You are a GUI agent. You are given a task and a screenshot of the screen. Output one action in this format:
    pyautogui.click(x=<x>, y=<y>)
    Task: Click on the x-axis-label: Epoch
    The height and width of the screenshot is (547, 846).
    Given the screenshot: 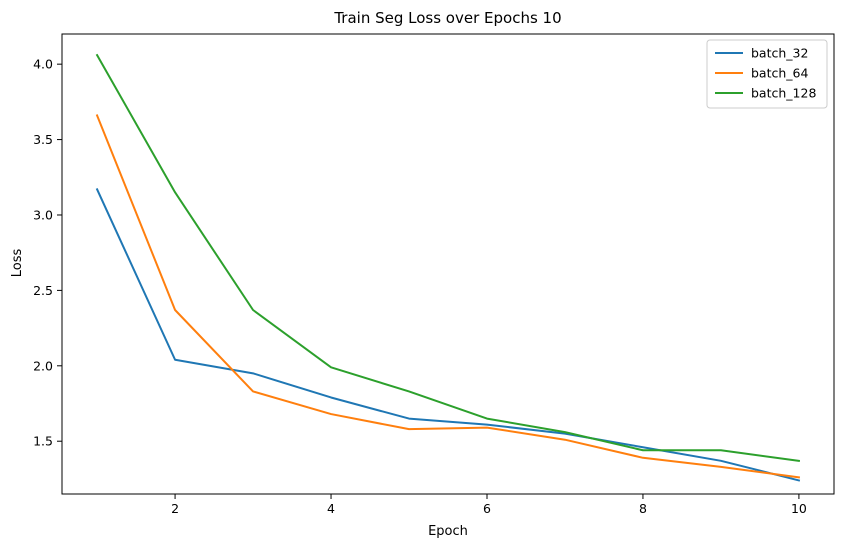 What is the action you would take?
    pyautogui.click(x=448, y=531)
    